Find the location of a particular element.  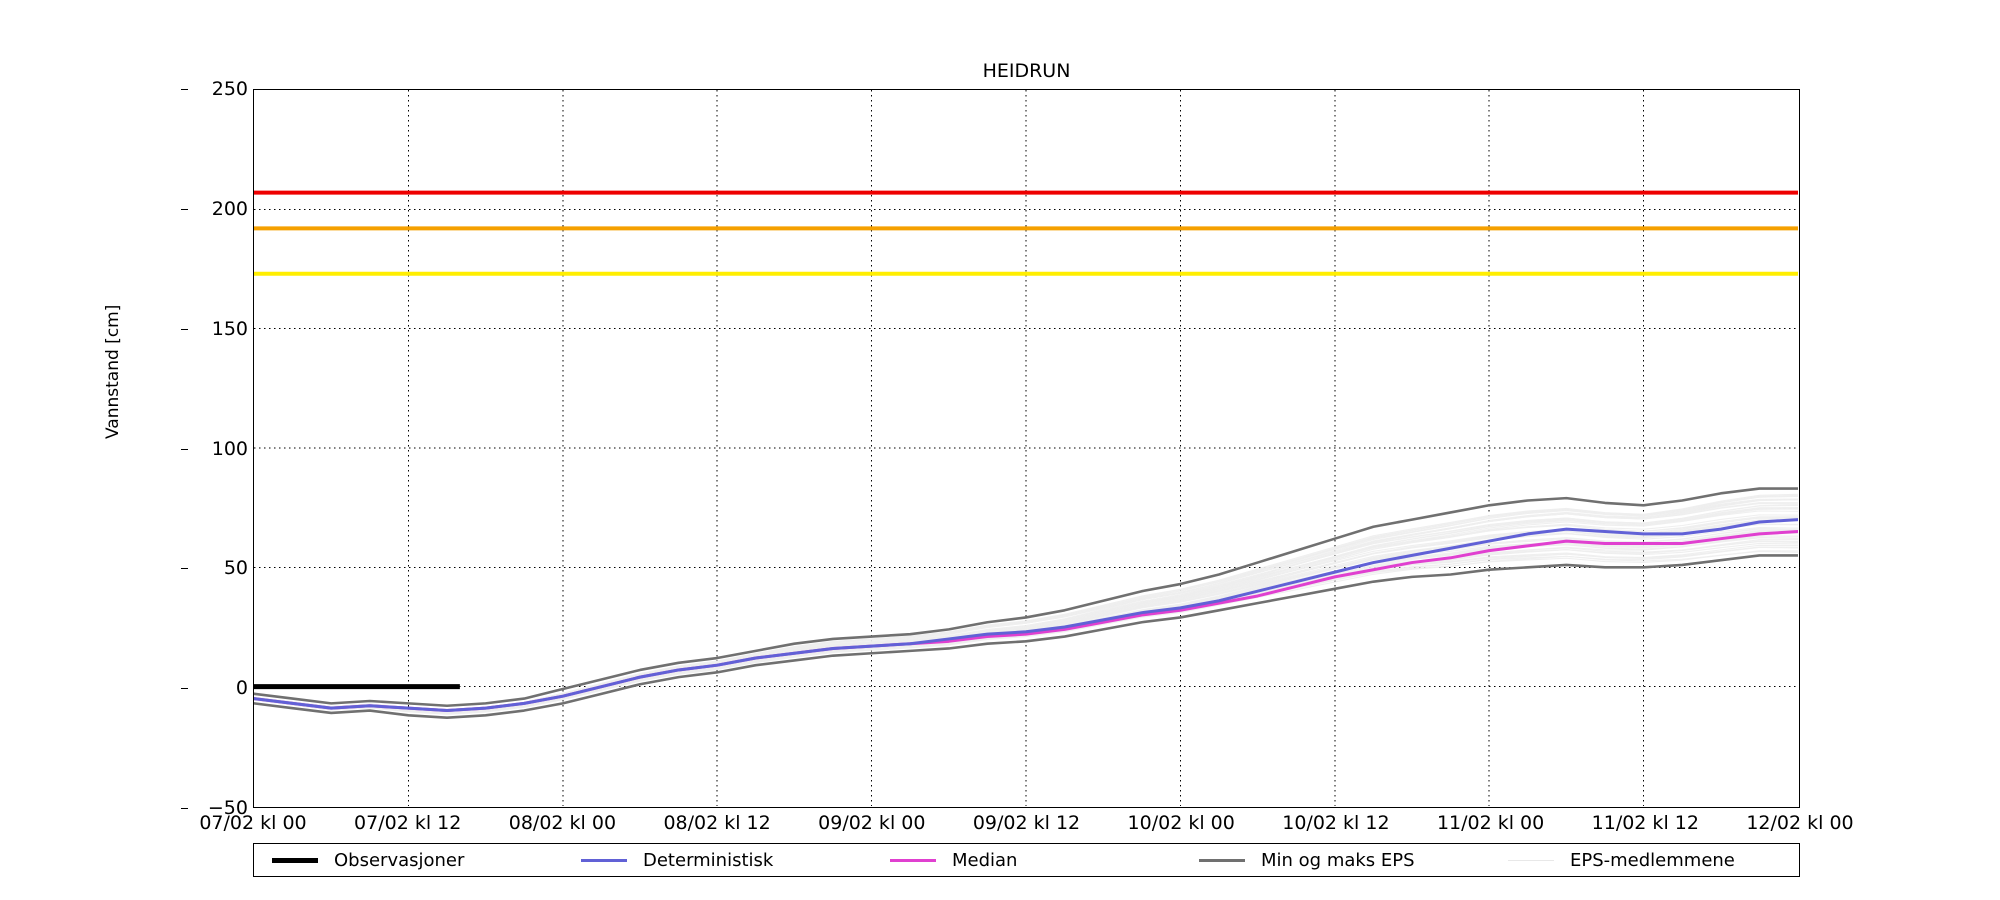

x-axis-tick-label: 07/02 kl 00 is located at coordinates (253, 823).